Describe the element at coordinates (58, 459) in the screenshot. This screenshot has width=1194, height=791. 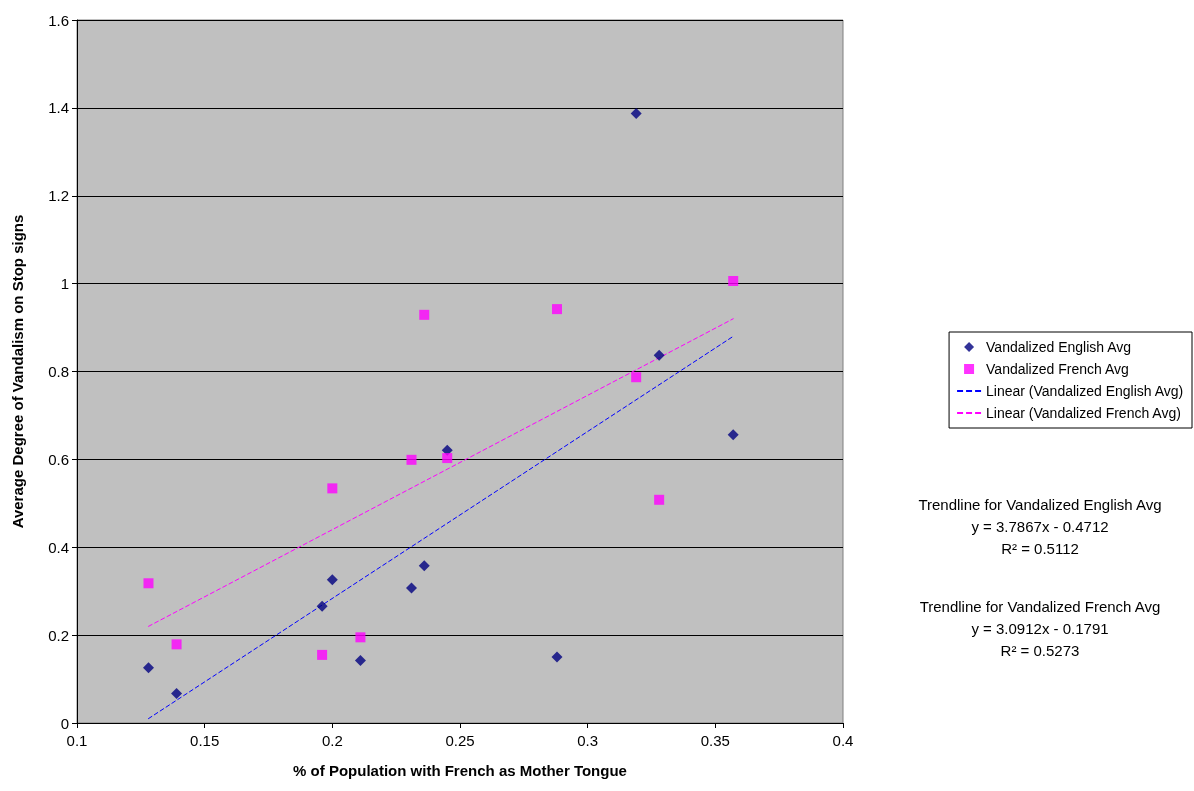
I see `y-tick-label: 0.6` at that location.